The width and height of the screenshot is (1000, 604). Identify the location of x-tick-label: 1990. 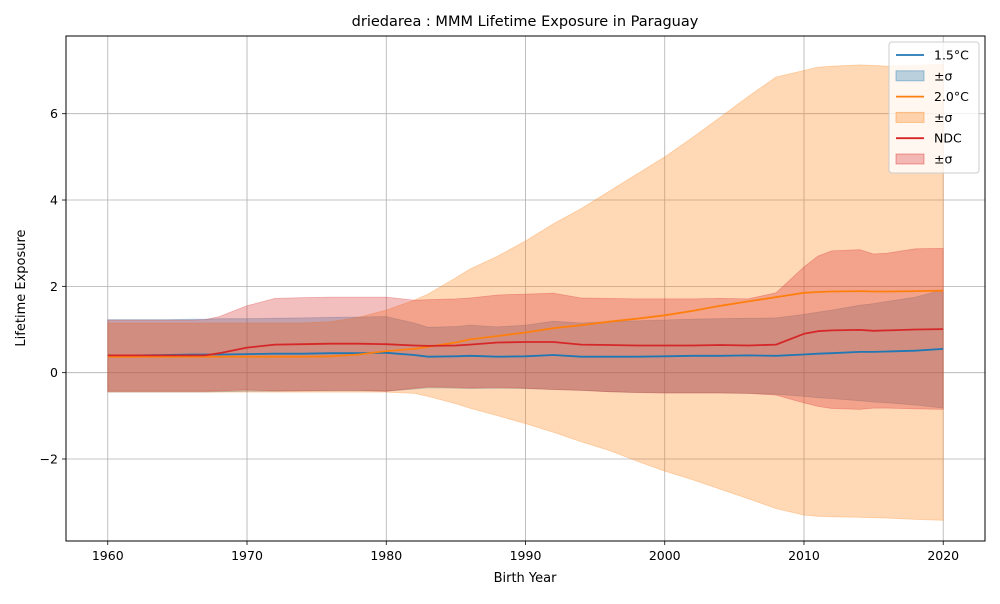
(526, 555).